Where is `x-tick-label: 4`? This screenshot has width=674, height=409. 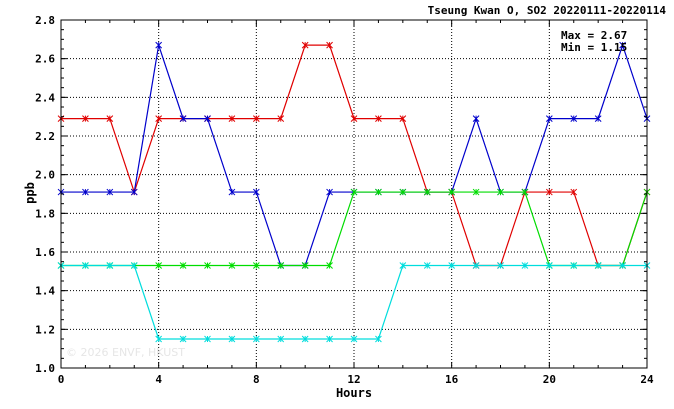
x-tick-label: 4 is located at coordinates (158, 379).